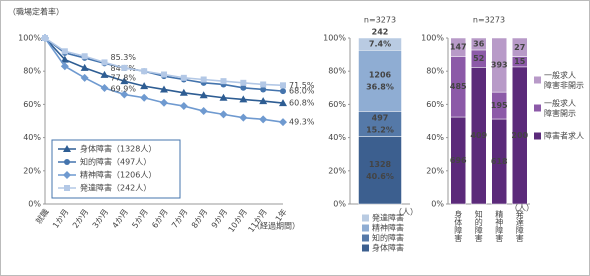  Describe the element at coordinates (380, 117) in the screenshot. I see `count-label: 497` at that location.